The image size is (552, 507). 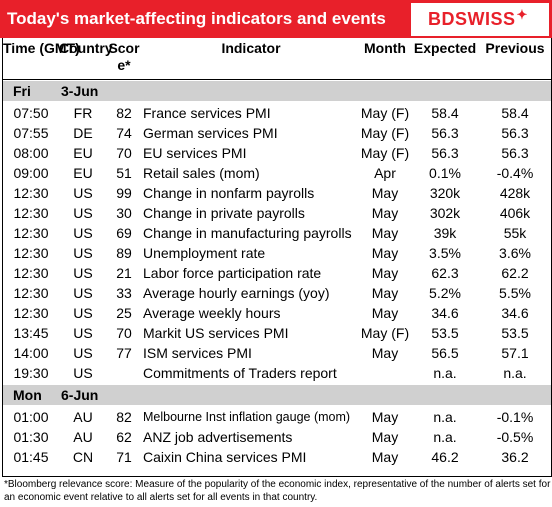 What do you see at coordinates (515, 193) in the screenshot?
I see `cell-previous: 428k` at bounding box center [515, 193].